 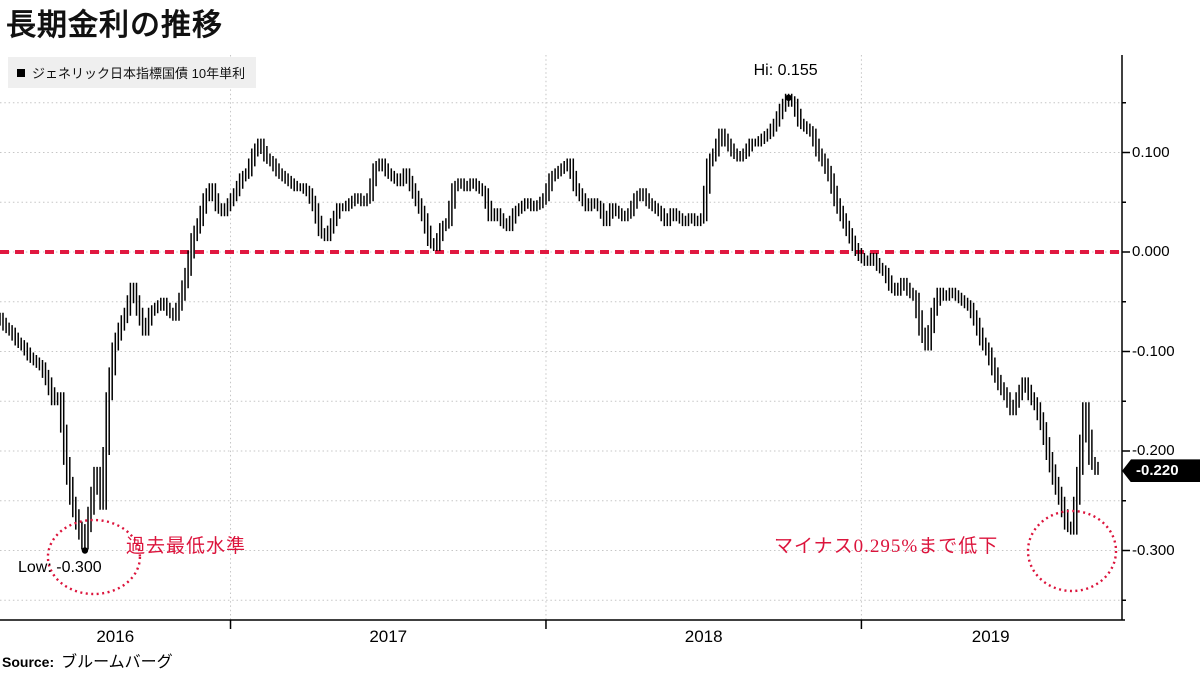 What do you see at coordinates (186, 546) in the screenshot?
I see `record-low-note-2016: 過去最低水準` at bounding box center [186, 546].